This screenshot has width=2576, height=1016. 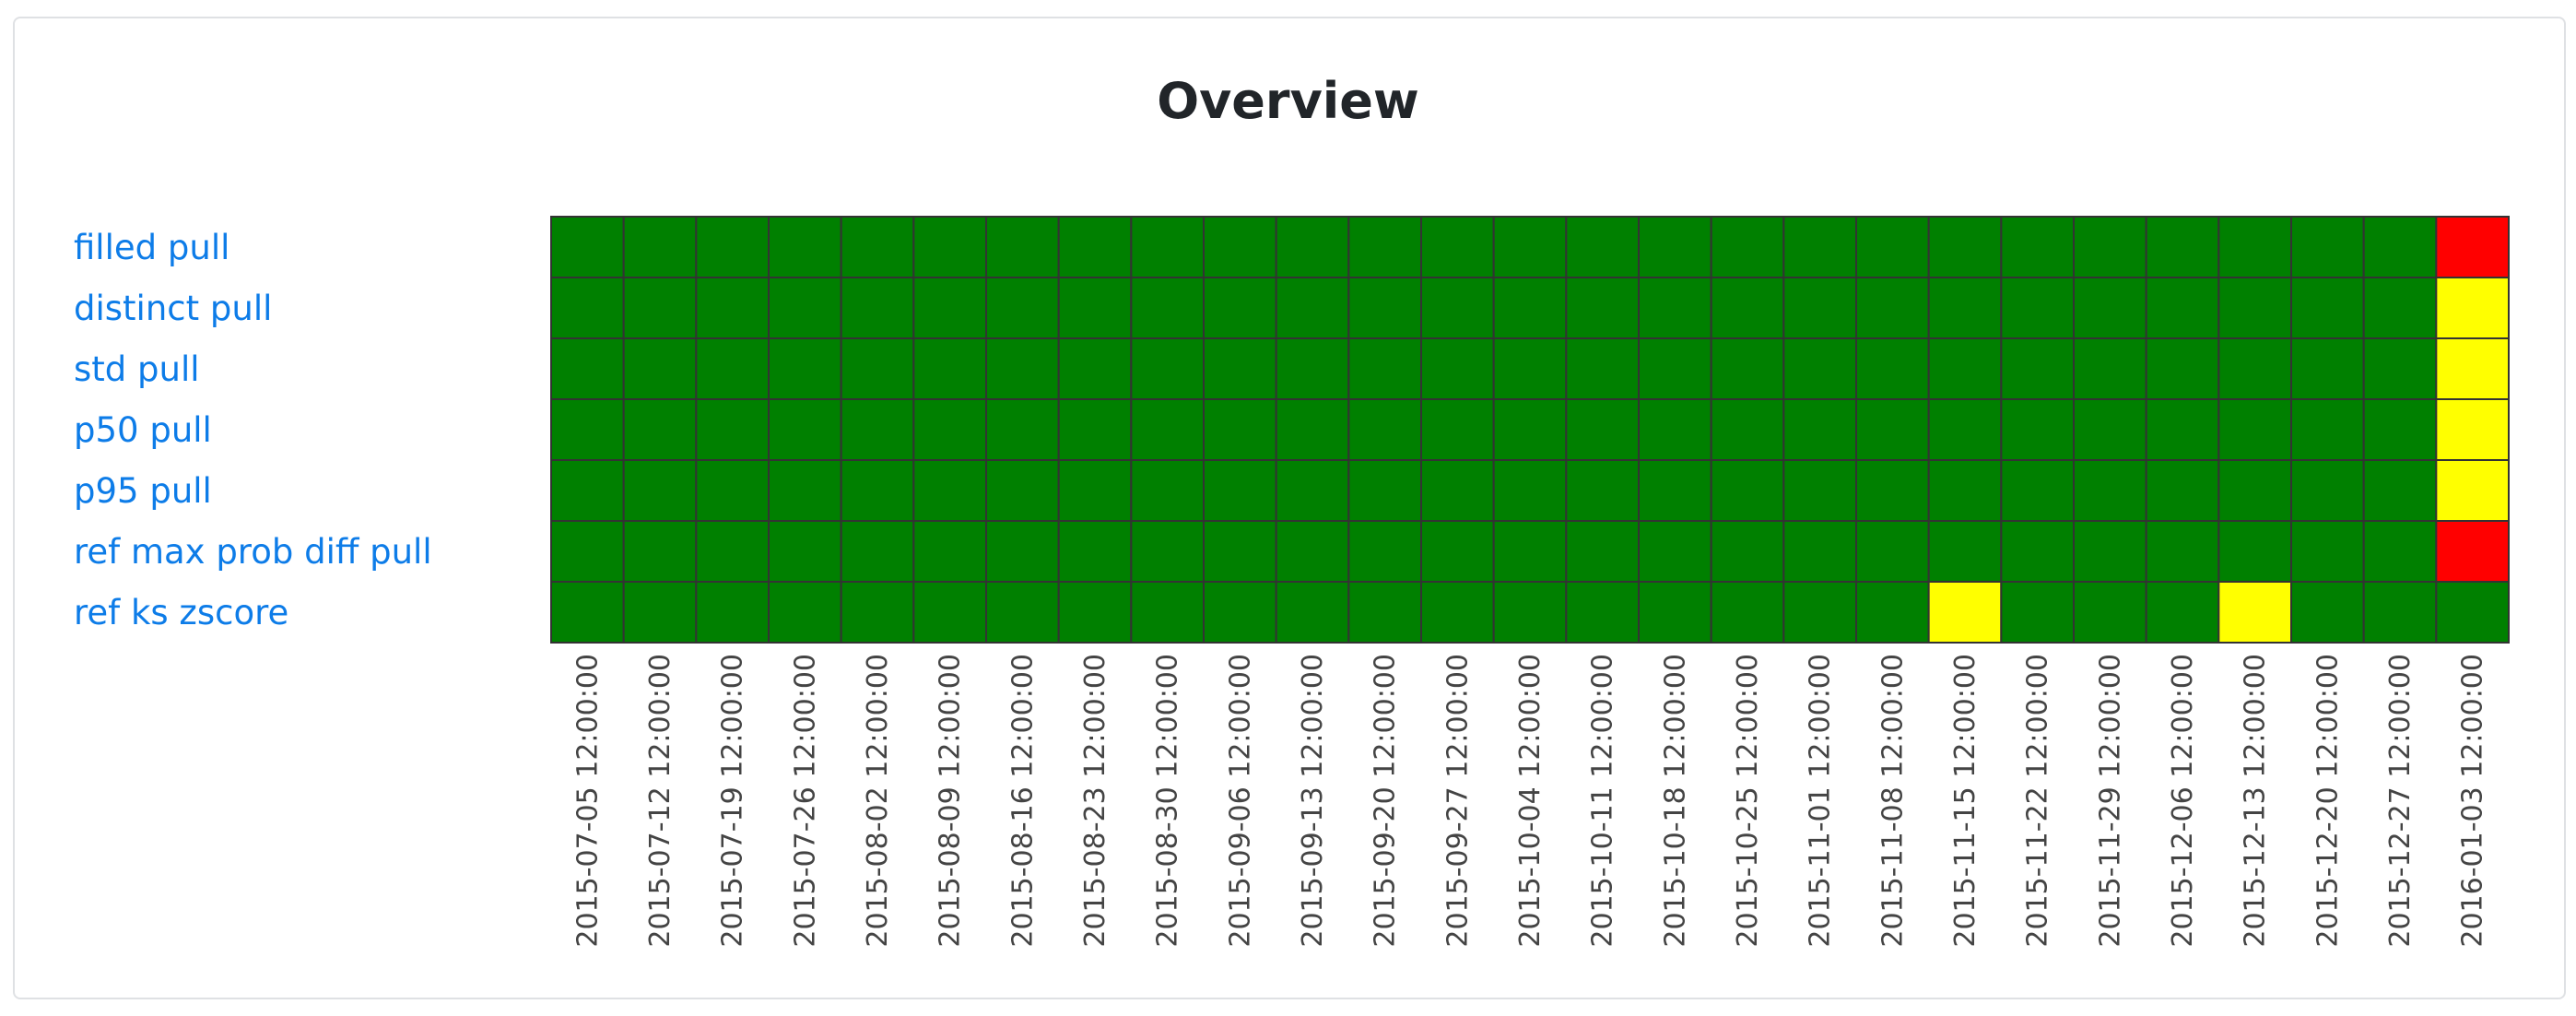 I want to click on row-link-filled-pull: filled pull, so click(x=152, y=248).